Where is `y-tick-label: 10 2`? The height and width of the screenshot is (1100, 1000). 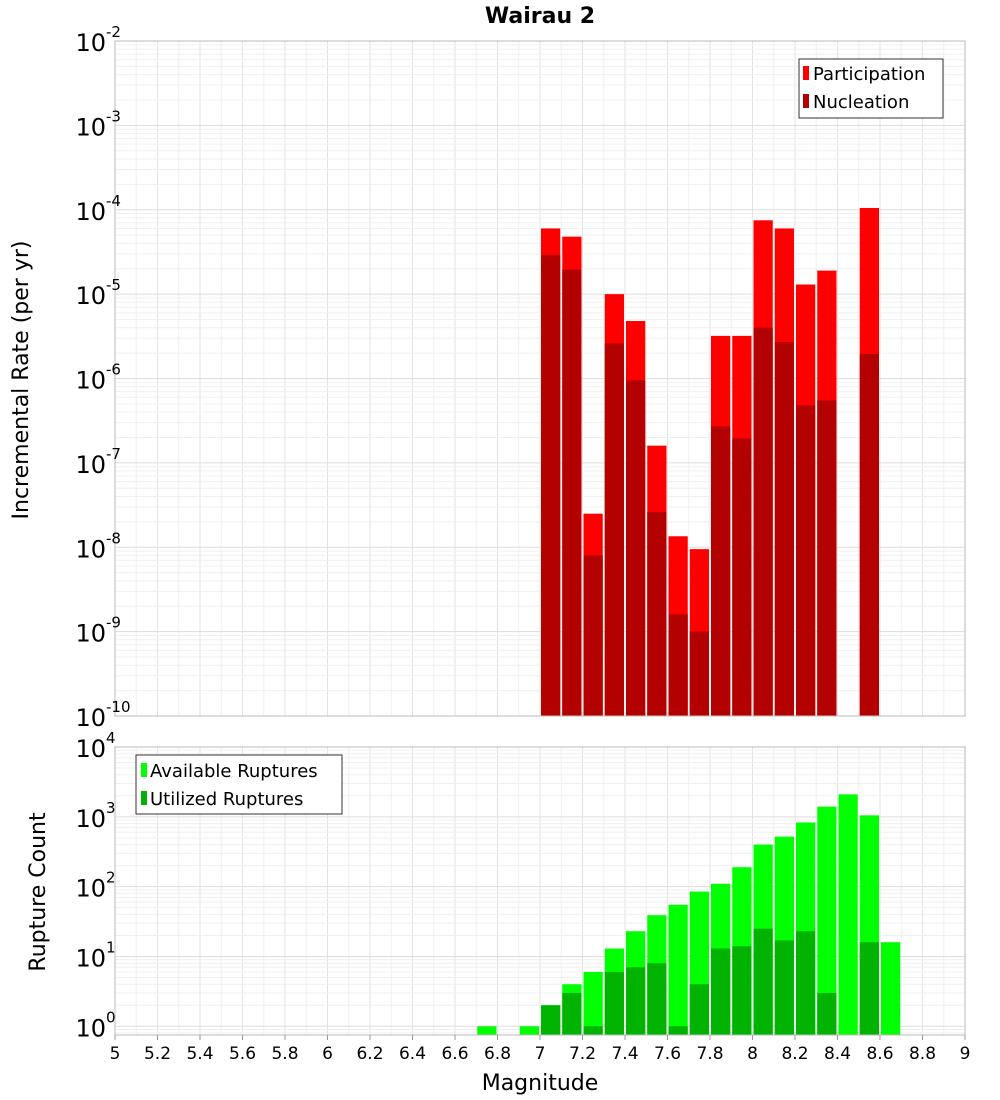
y-tick-label: 10 2 is located at coordinates (95, 886).